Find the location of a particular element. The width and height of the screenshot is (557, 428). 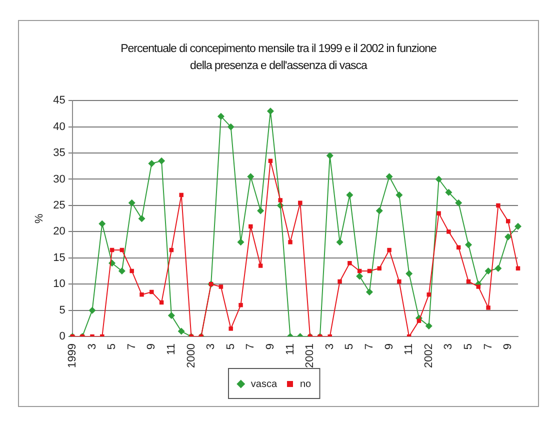

legend-label: no is located at coordinates (306, 384).